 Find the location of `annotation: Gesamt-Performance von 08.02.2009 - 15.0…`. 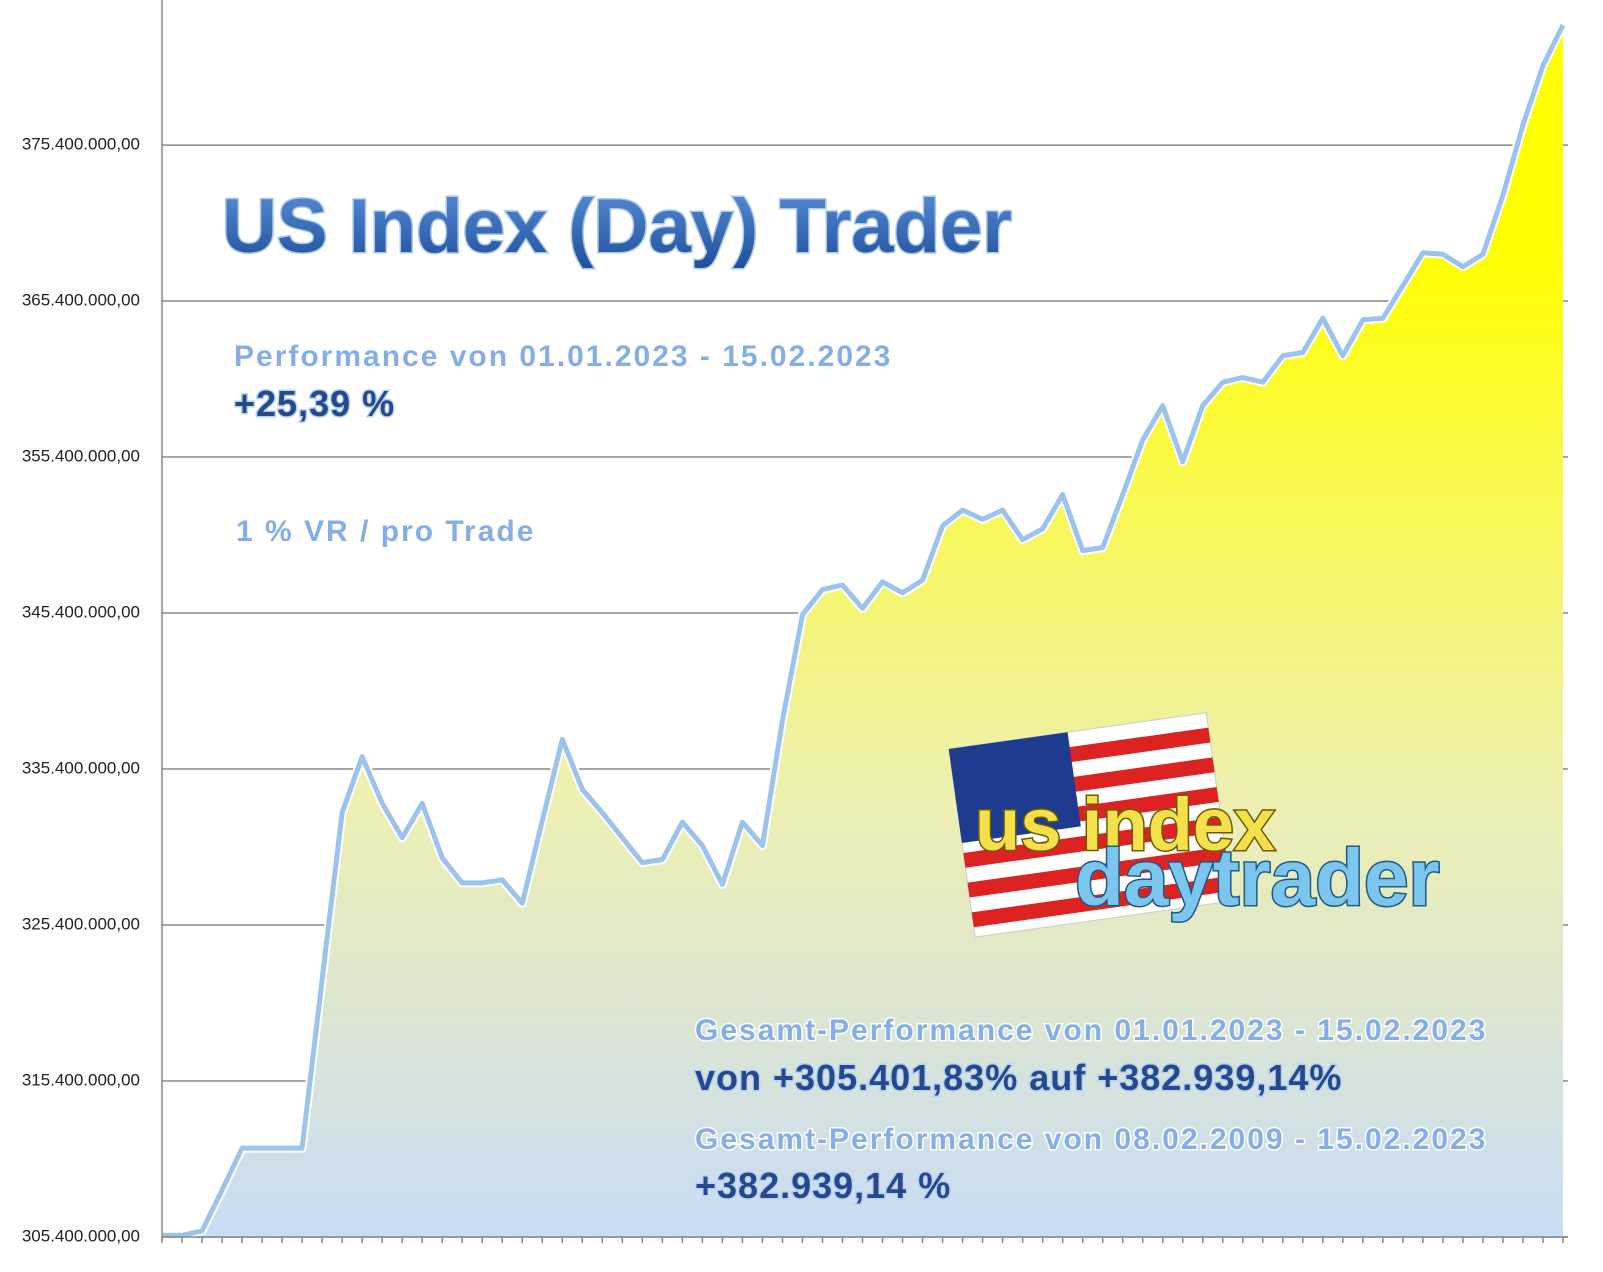

annotation: Gesamt-Performance von 08.02.2009 - 15.0… is located at coordinates (1091, 1139).